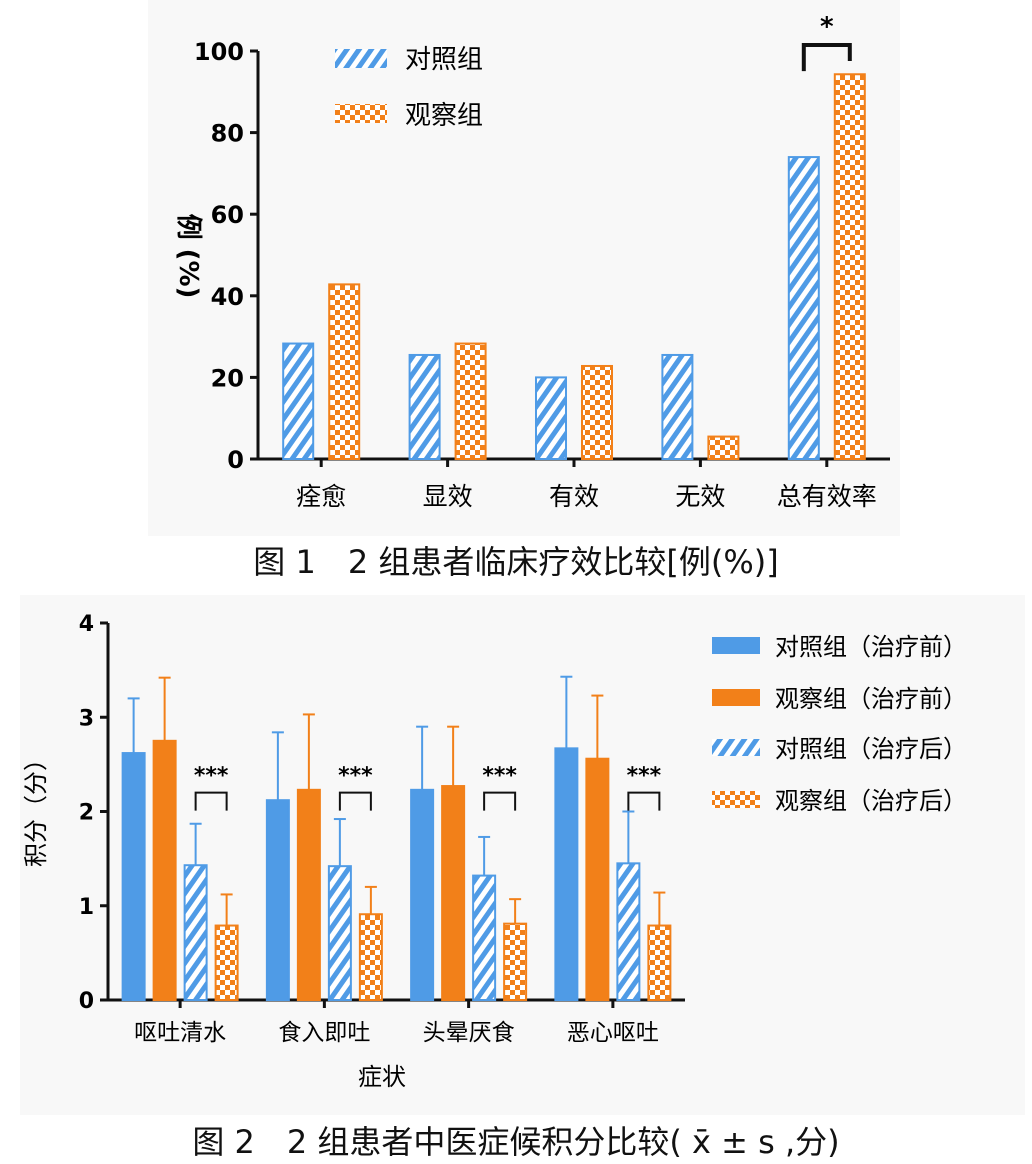 Image resolution: width=1032 pixels, height=1164 pixels. What do you see at coordinates (86, 813) in the screenshot?
I see `y-tick-label: 2` at bounding box center [86, 813].